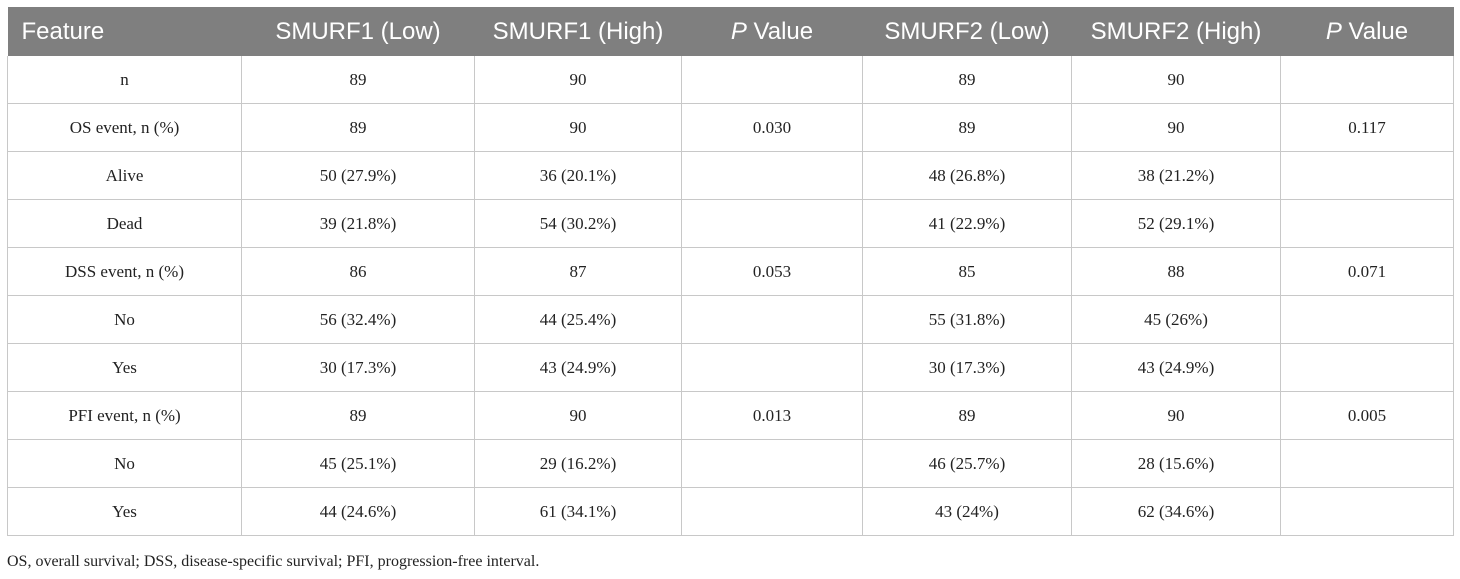 This screenshot has height=579, width=1460. Describe the element at coordinates (967, 463) in the screenshot. I see `table-cell: 46 (25.7%)` at that location.